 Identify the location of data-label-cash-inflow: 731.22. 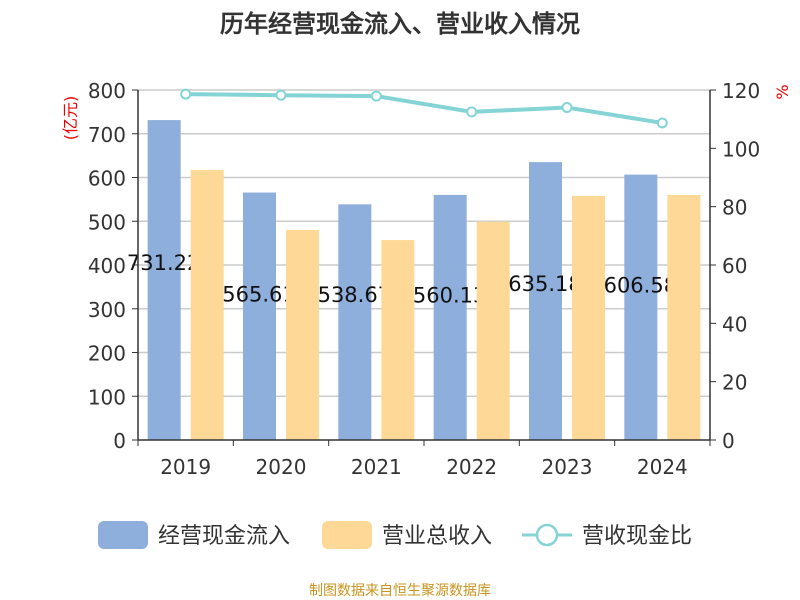
(163, 263).